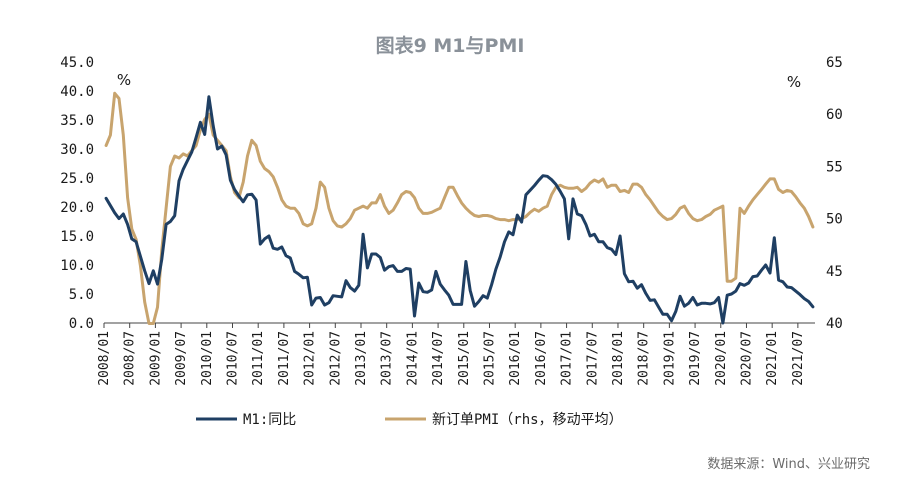 The width and height of the screenshot is (900, 488). I want to click on x-tick-label: 2009/07, so click(181, 358).